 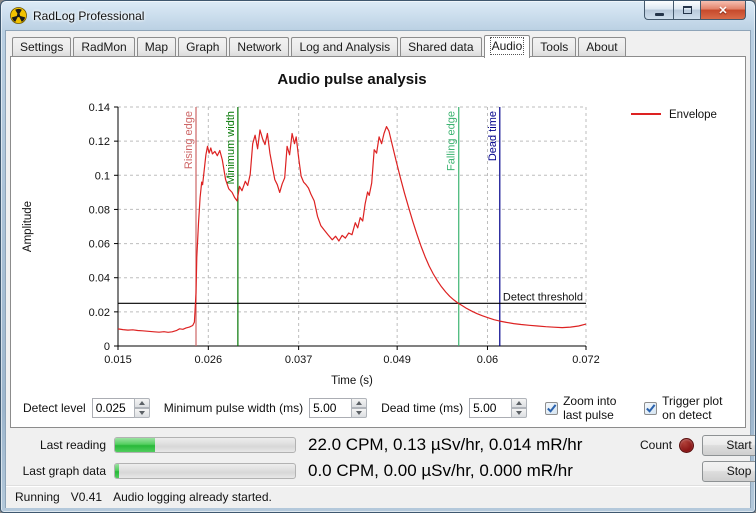 What do you see at coordinates (28, 226) in the screenshot?
I see `svg-text: Amplitude` at bounding box center [28, 226].